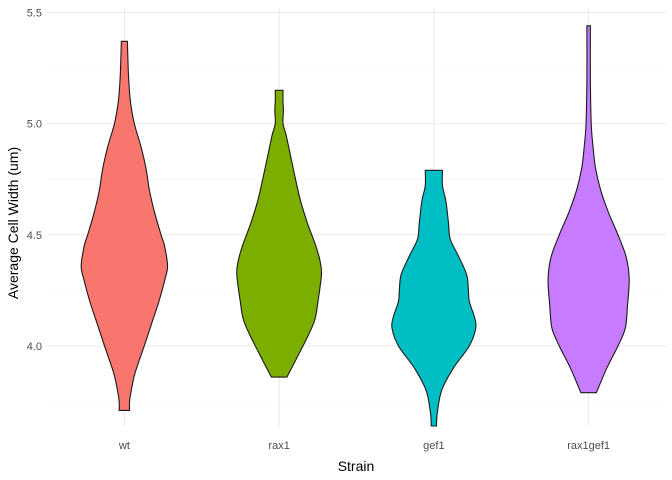 This screenshot has height=480, width=672. I want to click on x-axis-title: Strain, so click(356, 466).